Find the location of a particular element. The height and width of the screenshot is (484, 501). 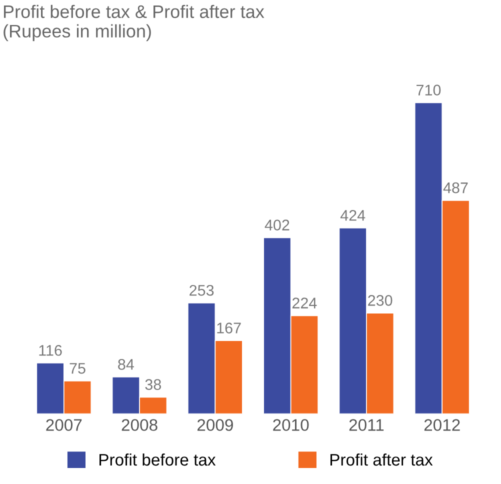

data-label: 116 is located at coordinates (50, 350).